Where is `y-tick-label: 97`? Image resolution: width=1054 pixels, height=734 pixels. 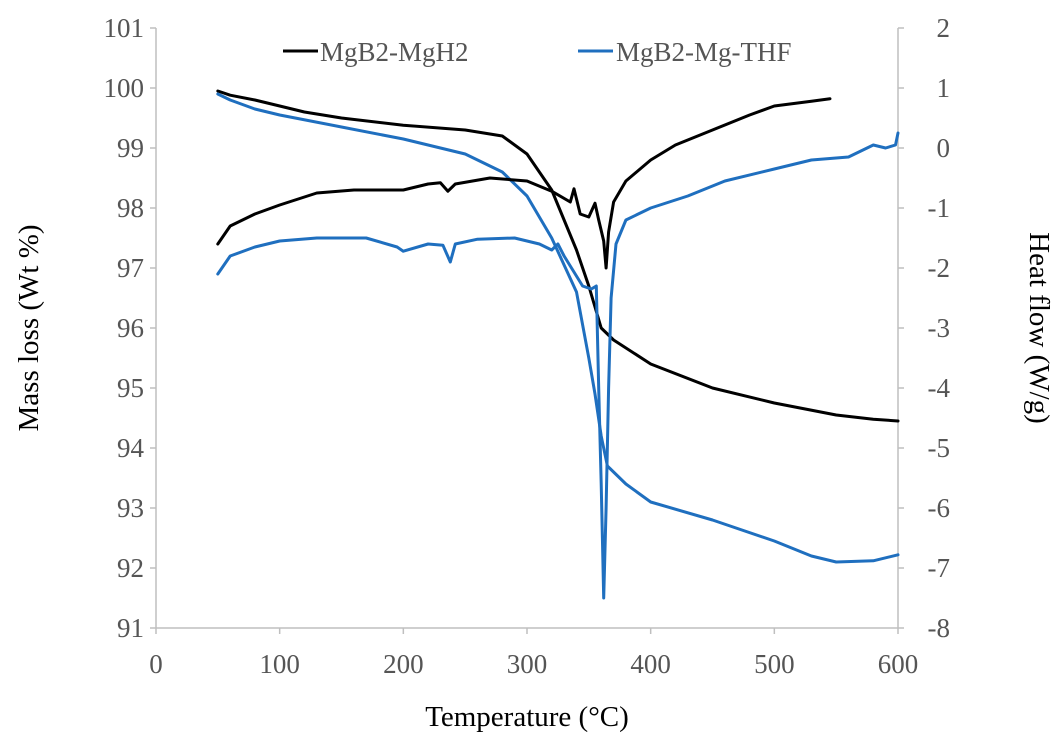 y-tick-label: 97 is located at coordinates (130, 268).